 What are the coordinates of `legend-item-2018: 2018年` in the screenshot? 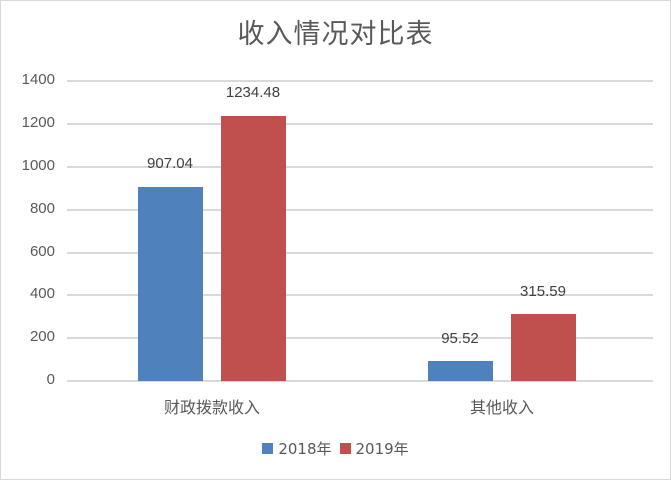 It's located at (297, 448).